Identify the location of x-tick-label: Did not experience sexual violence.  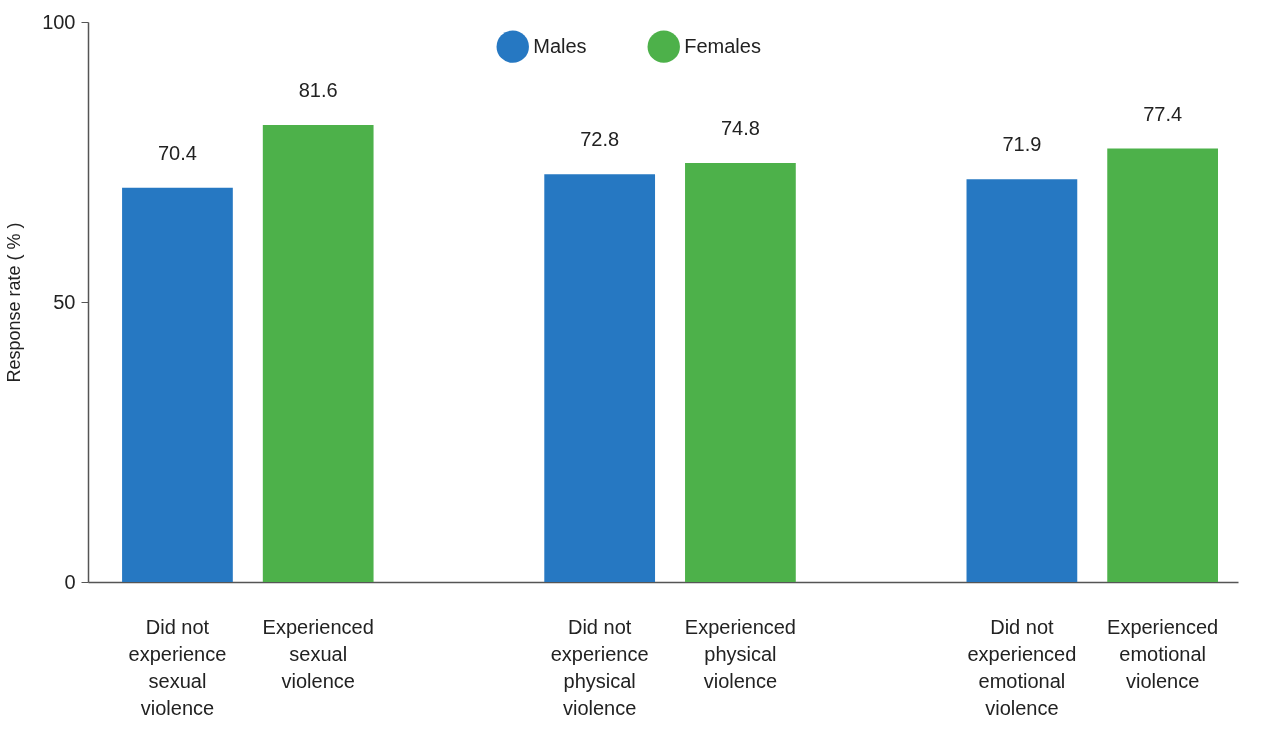
(177, 667).